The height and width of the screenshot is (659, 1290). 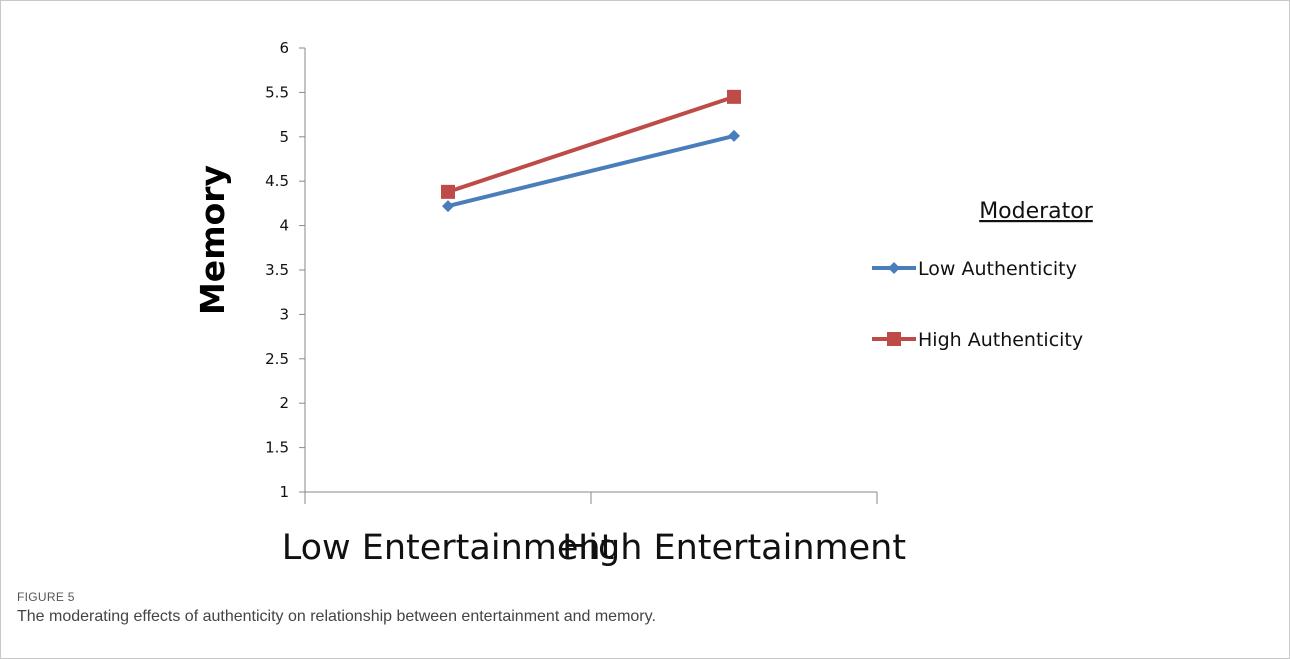 I want to click on y-tick-label: 3, so click(x=284, y=314).